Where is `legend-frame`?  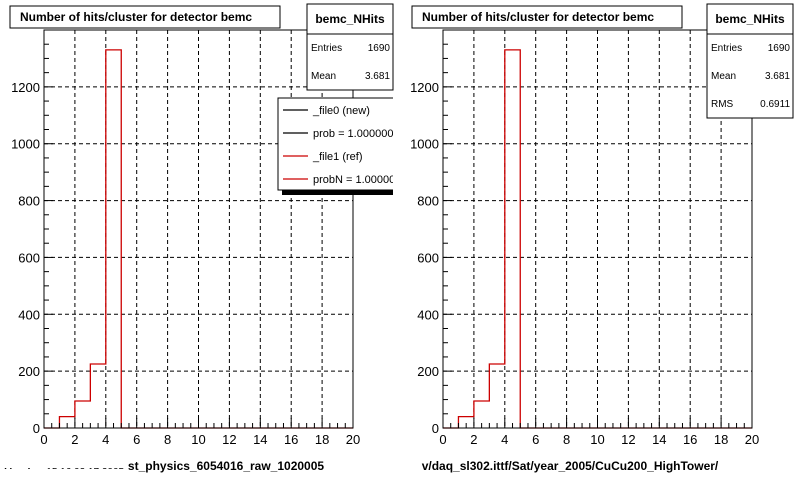 legend-frame is located at coordinates (335, 144).